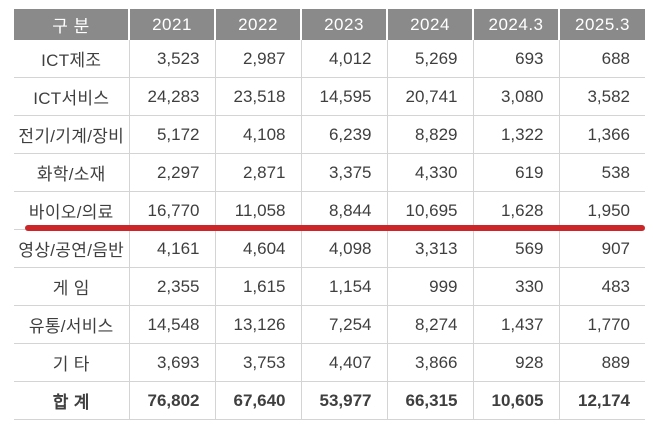 This screenshot has height=428, width=653. What do you see at coordinates (171, 248) in the screenshot?
I see `value-cell: 4,161` at bounding box center [171, 248].